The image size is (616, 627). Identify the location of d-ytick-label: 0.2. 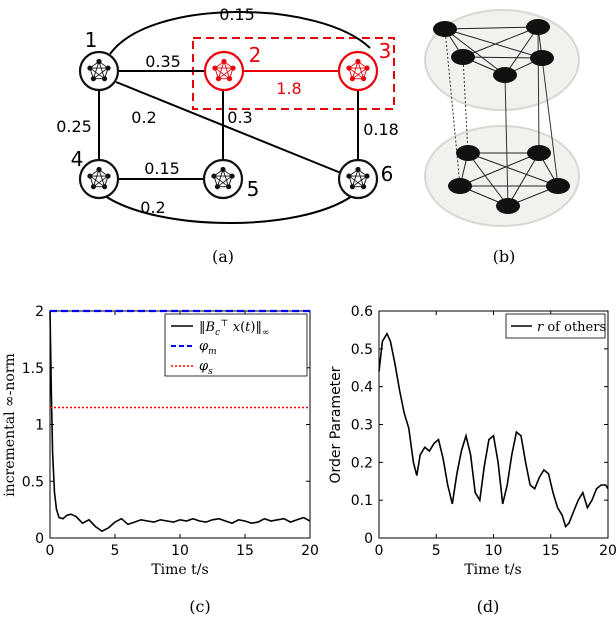
(362, 463).